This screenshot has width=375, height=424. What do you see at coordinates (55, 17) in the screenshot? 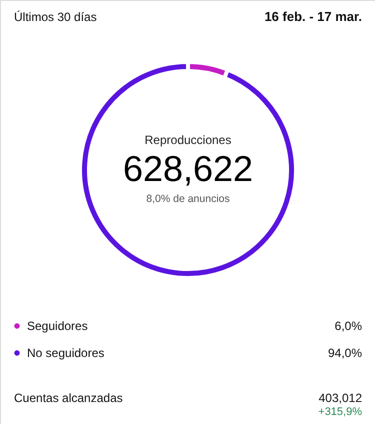
I see `text: Últimos 30 días` at bounding box center [55, 17].